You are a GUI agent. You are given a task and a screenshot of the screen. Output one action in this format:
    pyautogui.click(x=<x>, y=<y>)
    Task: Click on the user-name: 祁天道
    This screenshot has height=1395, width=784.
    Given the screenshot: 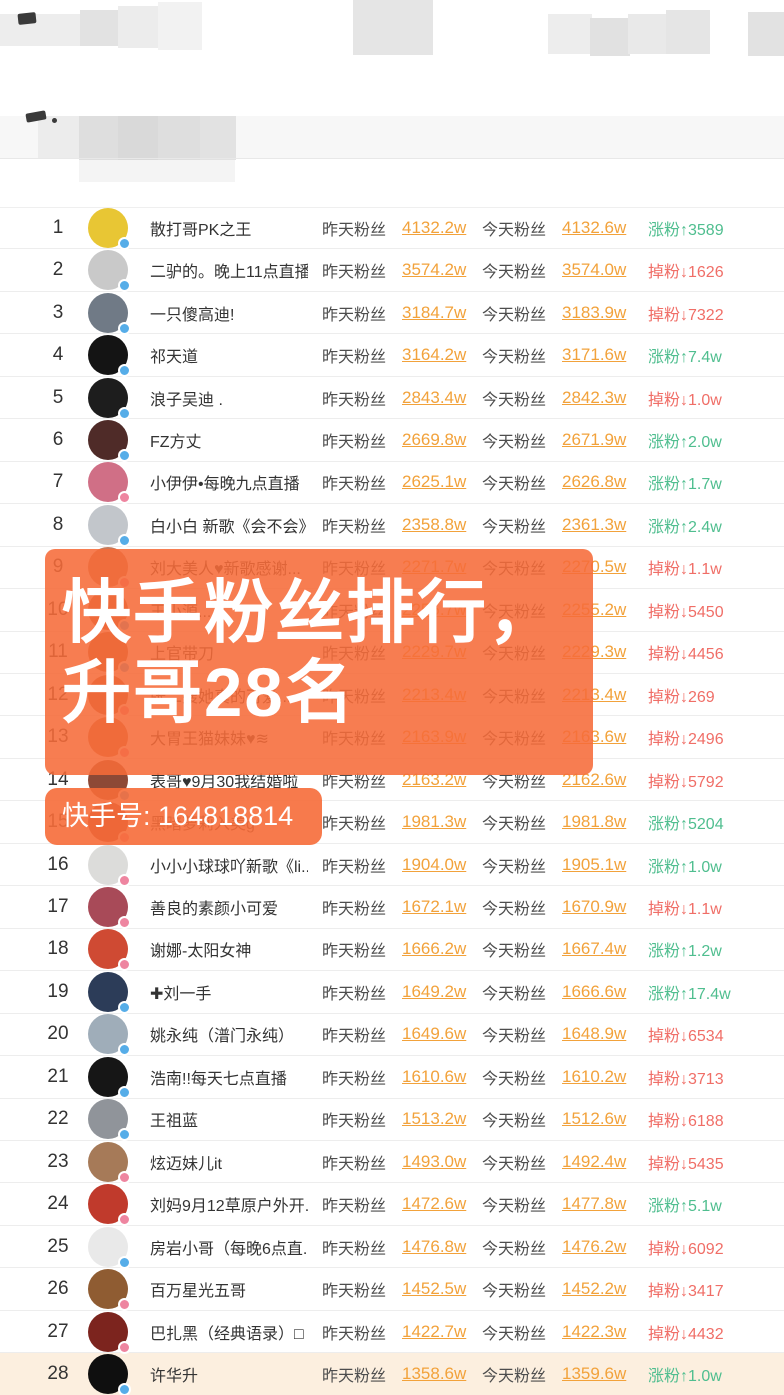 What is the action you would take?
    pyautogui.click(x=174, y=358)
    